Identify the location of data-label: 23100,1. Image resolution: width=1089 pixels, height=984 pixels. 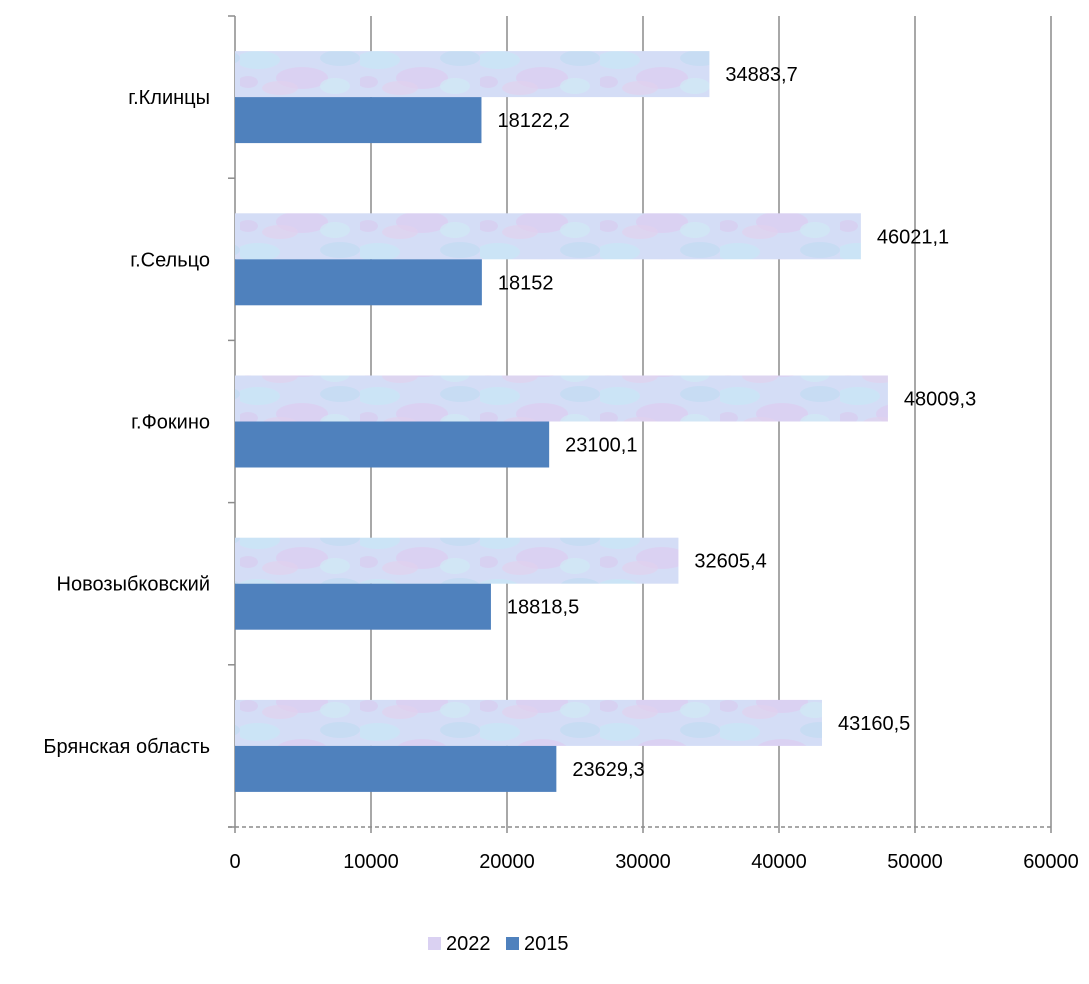
(601, 446).